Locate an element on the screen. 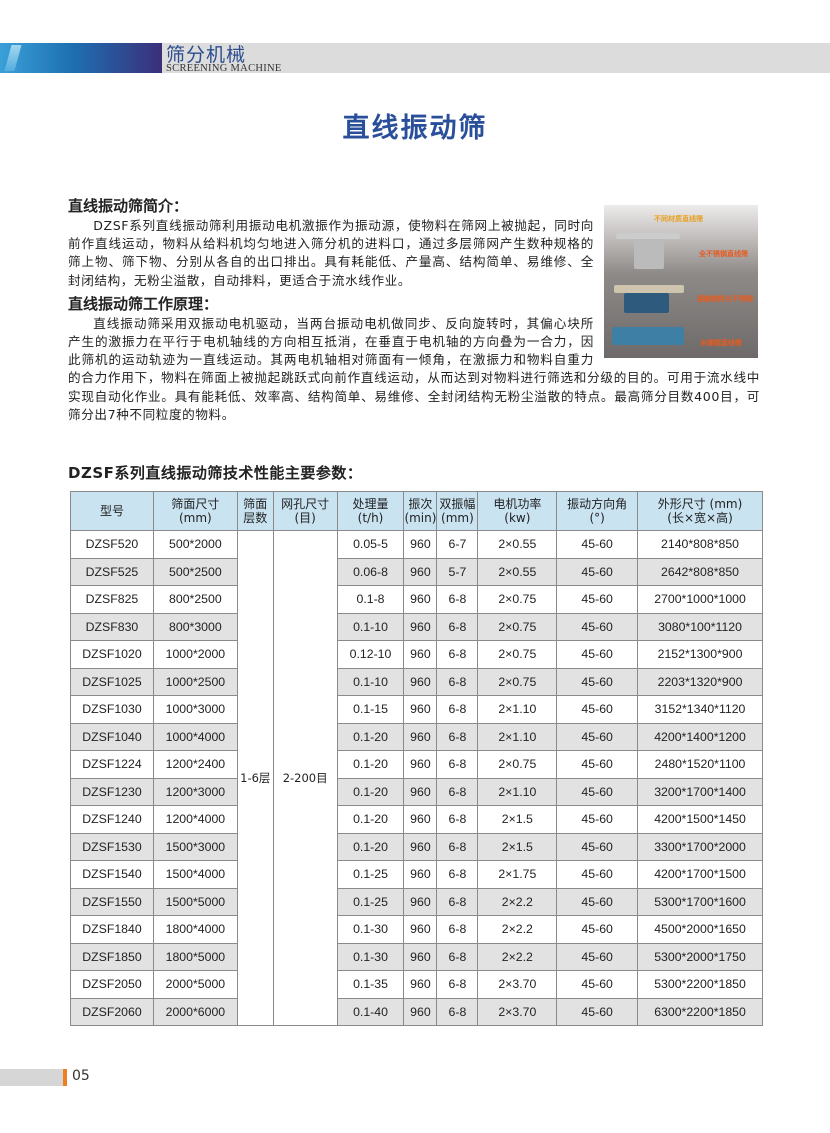  table-cell: 0.12-10 is located at coordinates (370, 654).